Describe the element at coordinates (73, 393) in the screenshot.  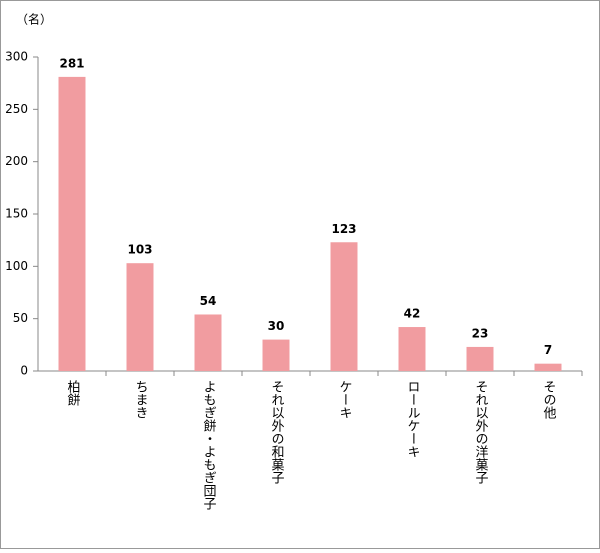
I see `x-tick-label: 柏餅` at that location.